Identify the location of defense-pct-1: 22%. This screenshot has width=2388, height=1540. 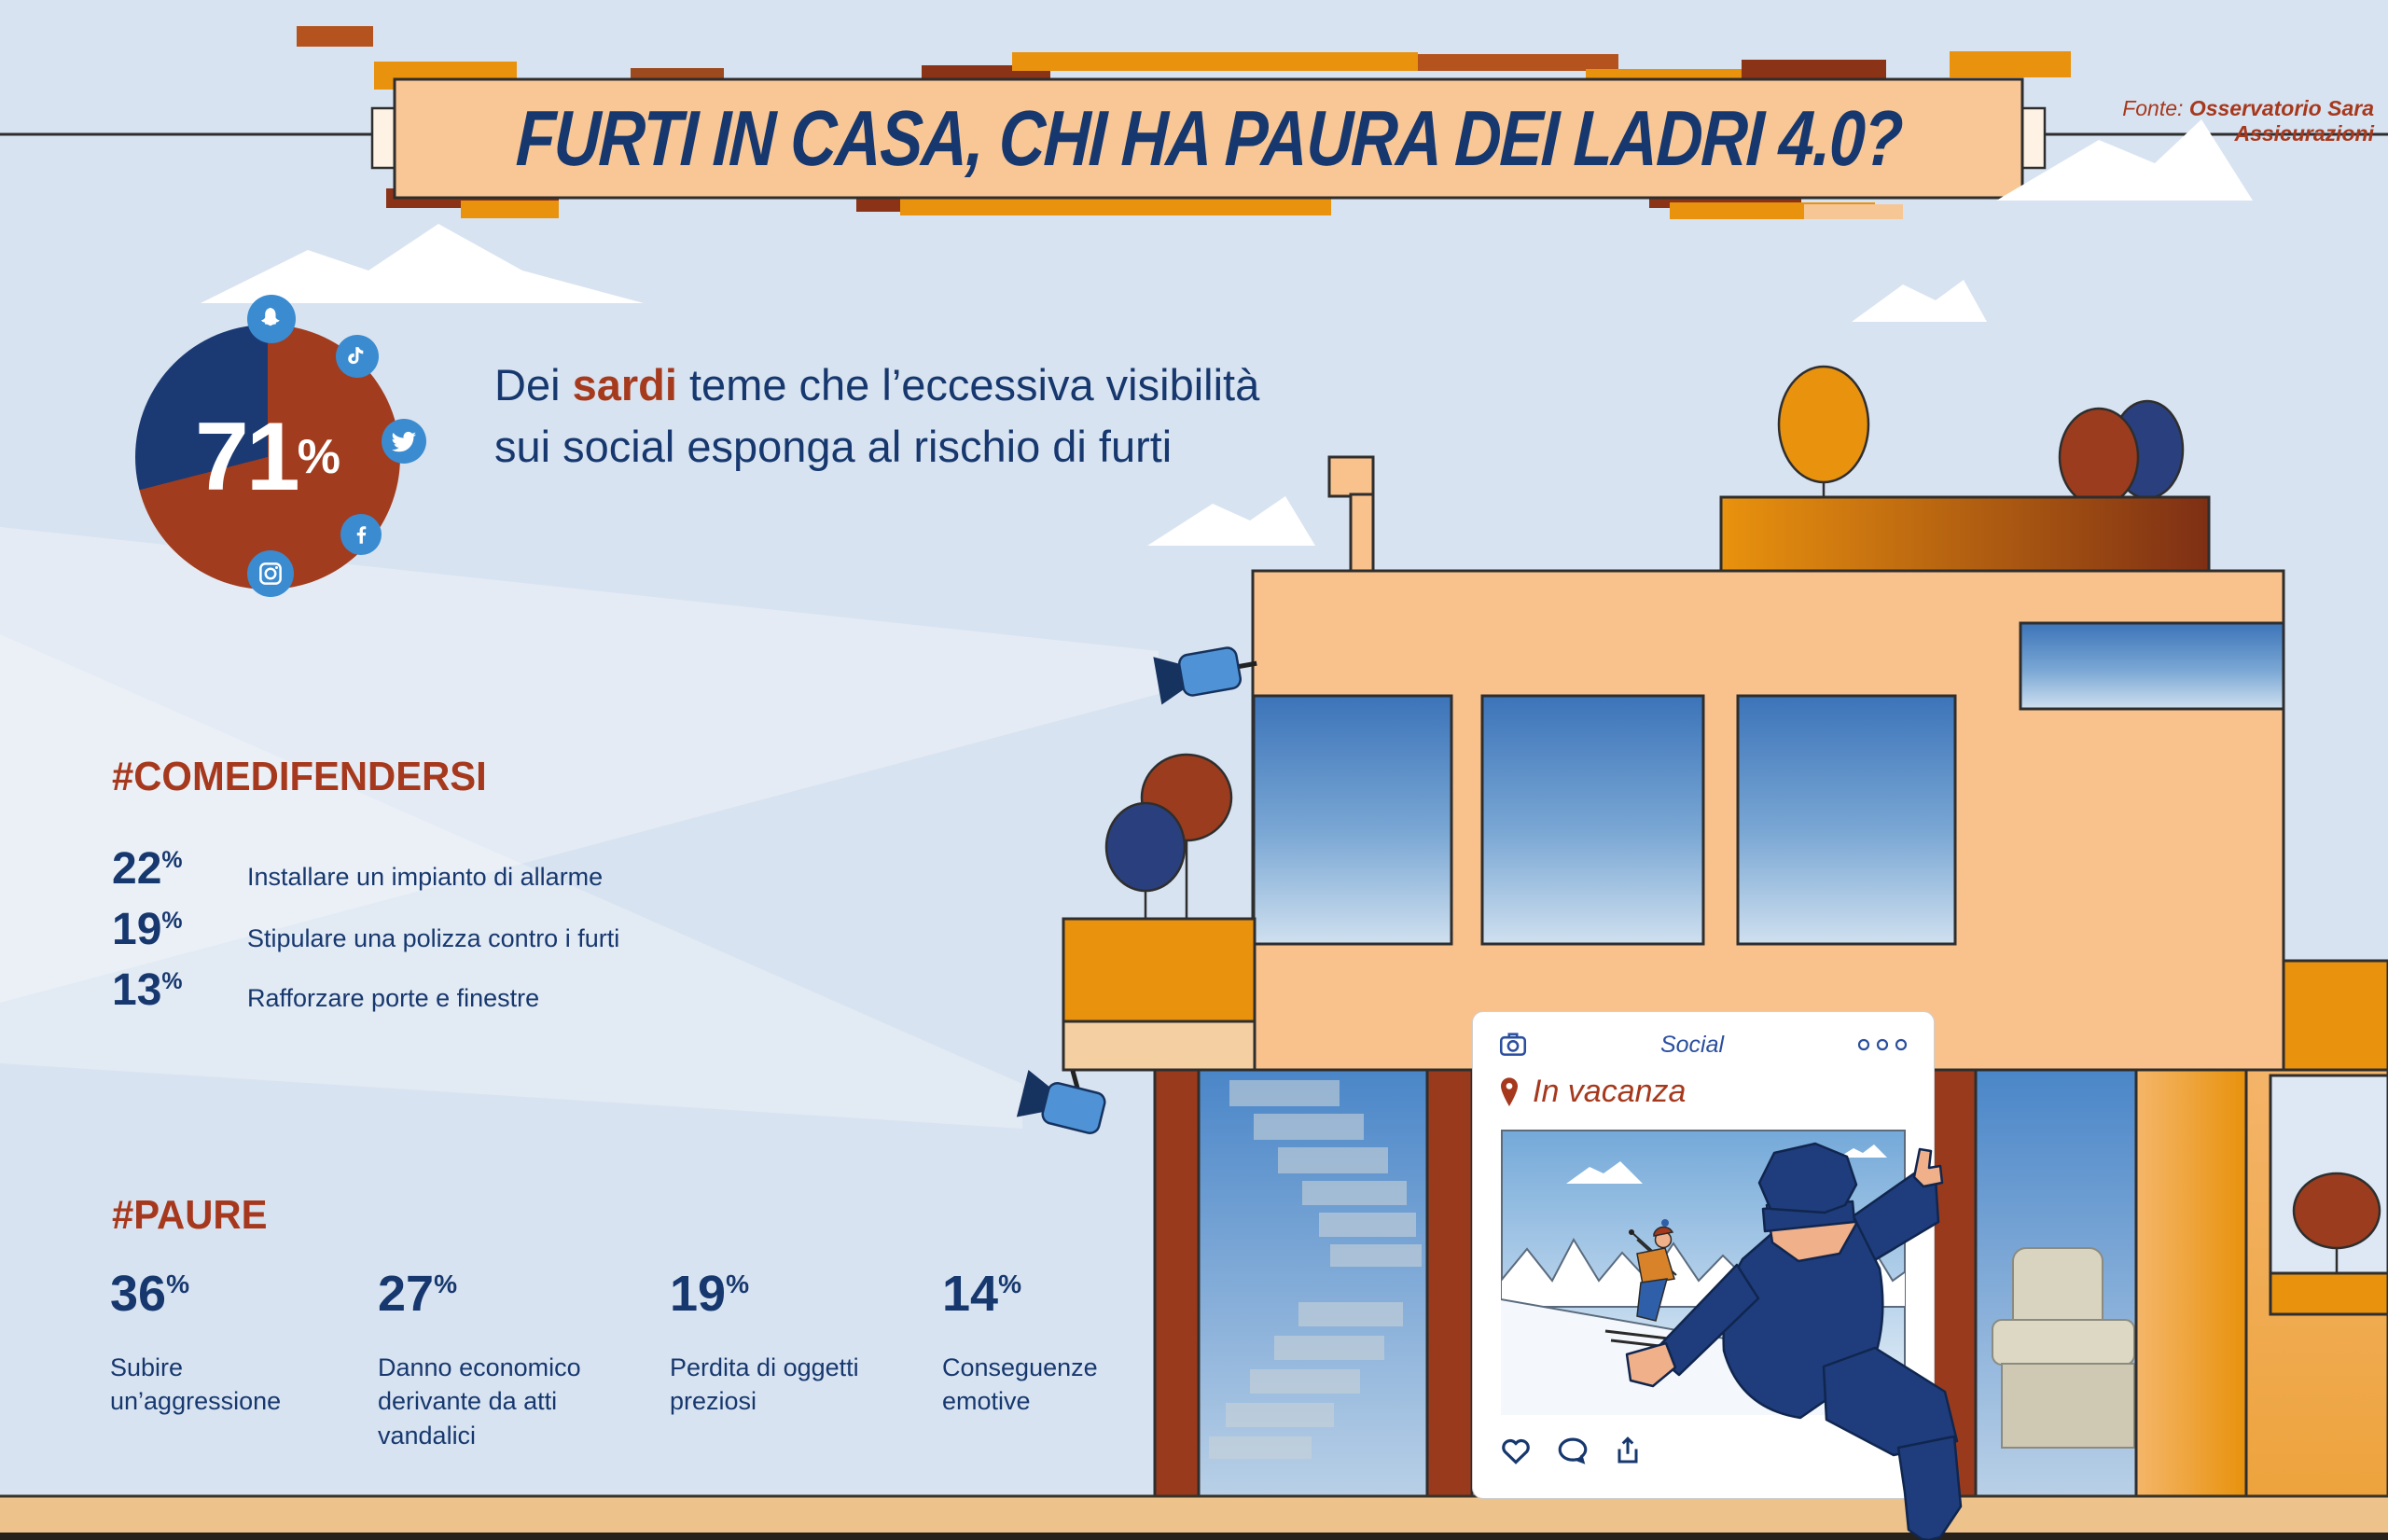
(147, 869).